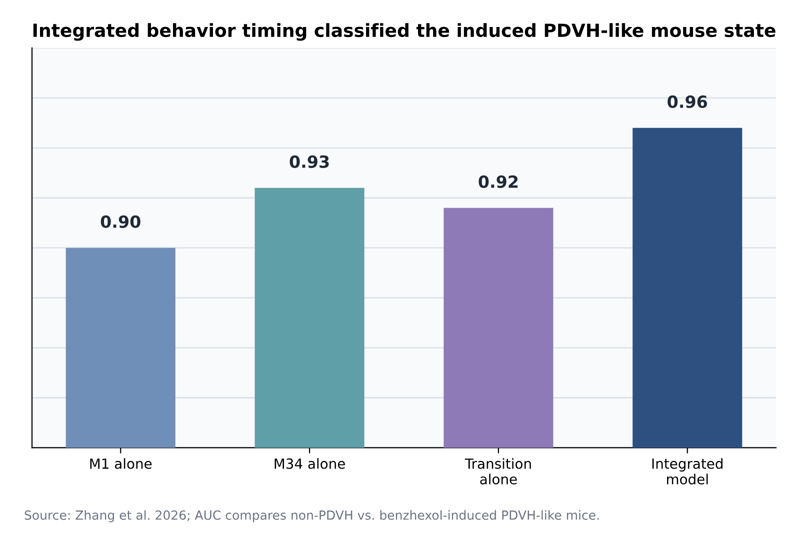 This screenshot has height=533, width=800. Describe the element at coordinates (121, 463) in the screenshot. I see `x-tick-label: M1 alone` at that location.